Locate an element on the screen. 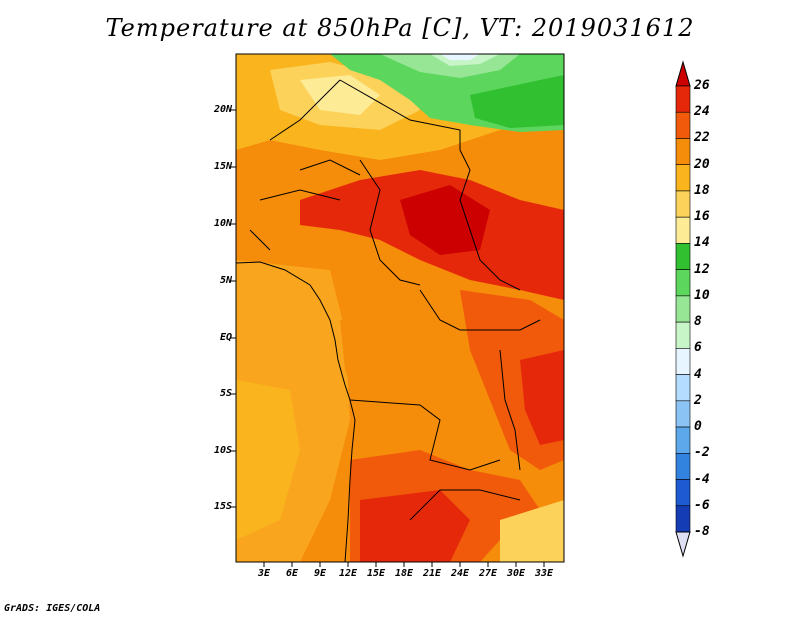  colorbar-label: 22 is located at coordinates (702, 138).